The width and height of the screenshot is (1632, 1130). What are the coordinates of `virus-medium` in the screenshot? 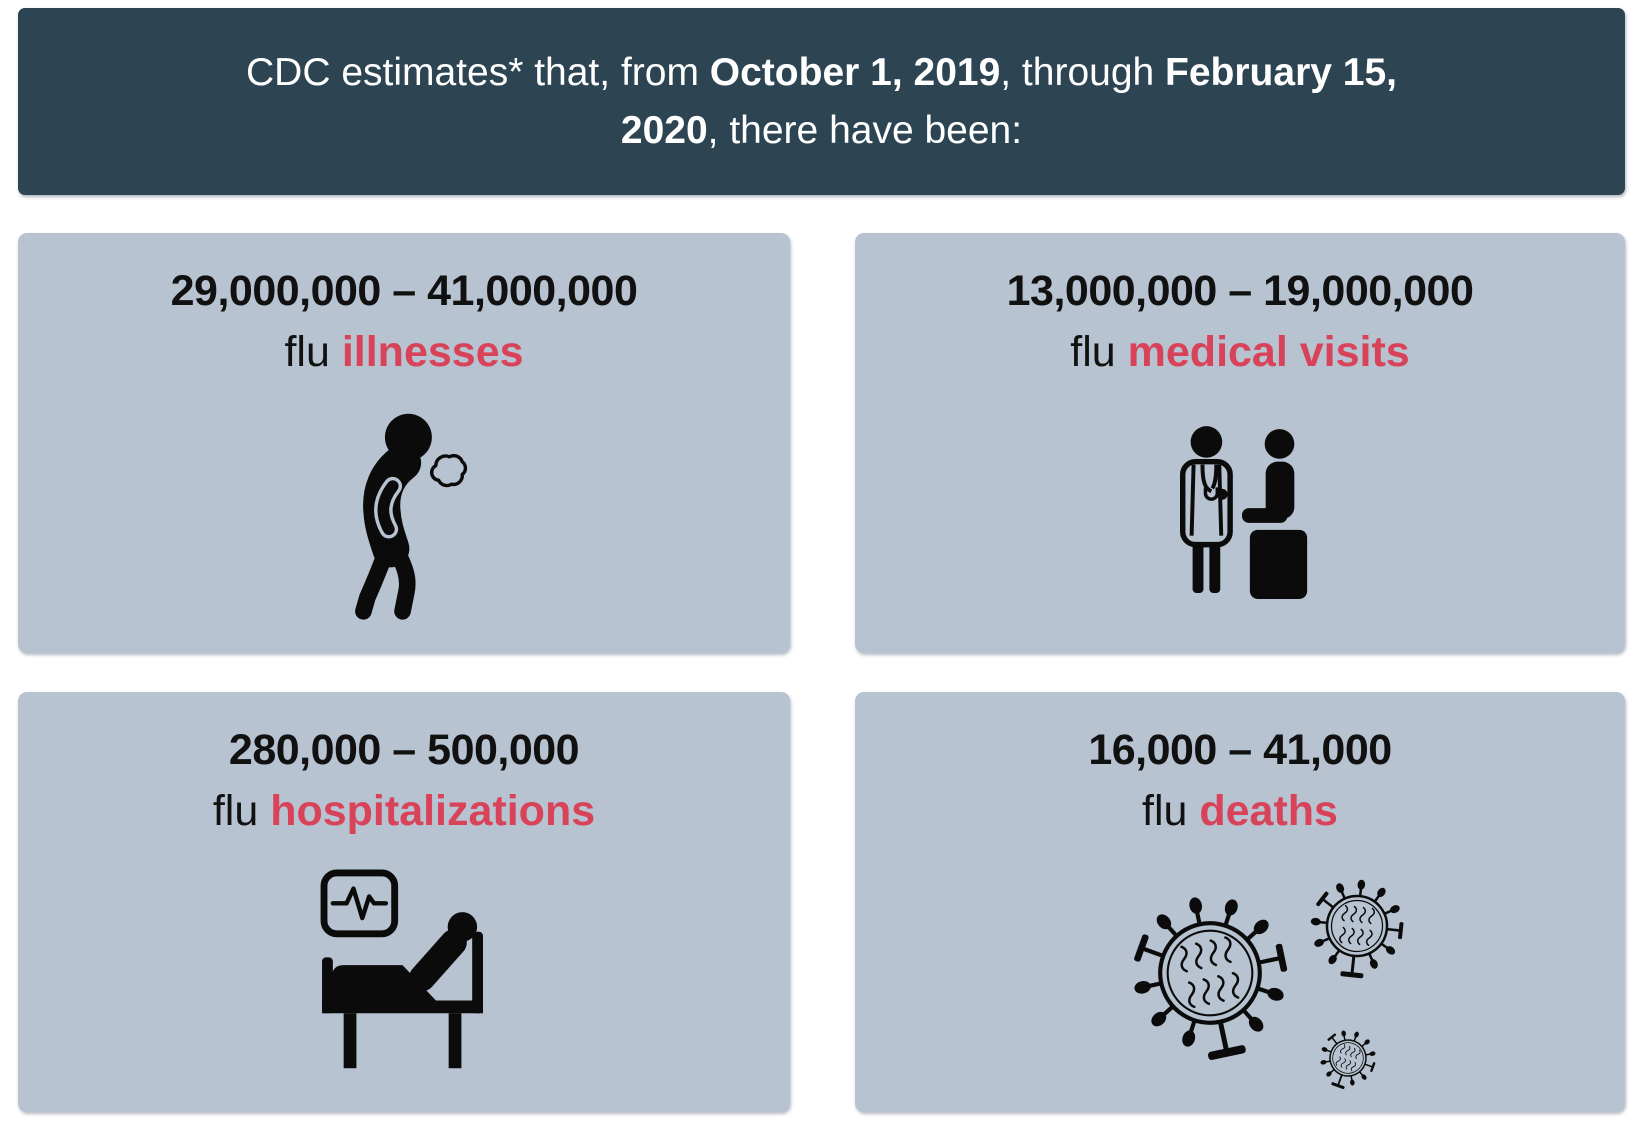 It's located at (1356, 928).